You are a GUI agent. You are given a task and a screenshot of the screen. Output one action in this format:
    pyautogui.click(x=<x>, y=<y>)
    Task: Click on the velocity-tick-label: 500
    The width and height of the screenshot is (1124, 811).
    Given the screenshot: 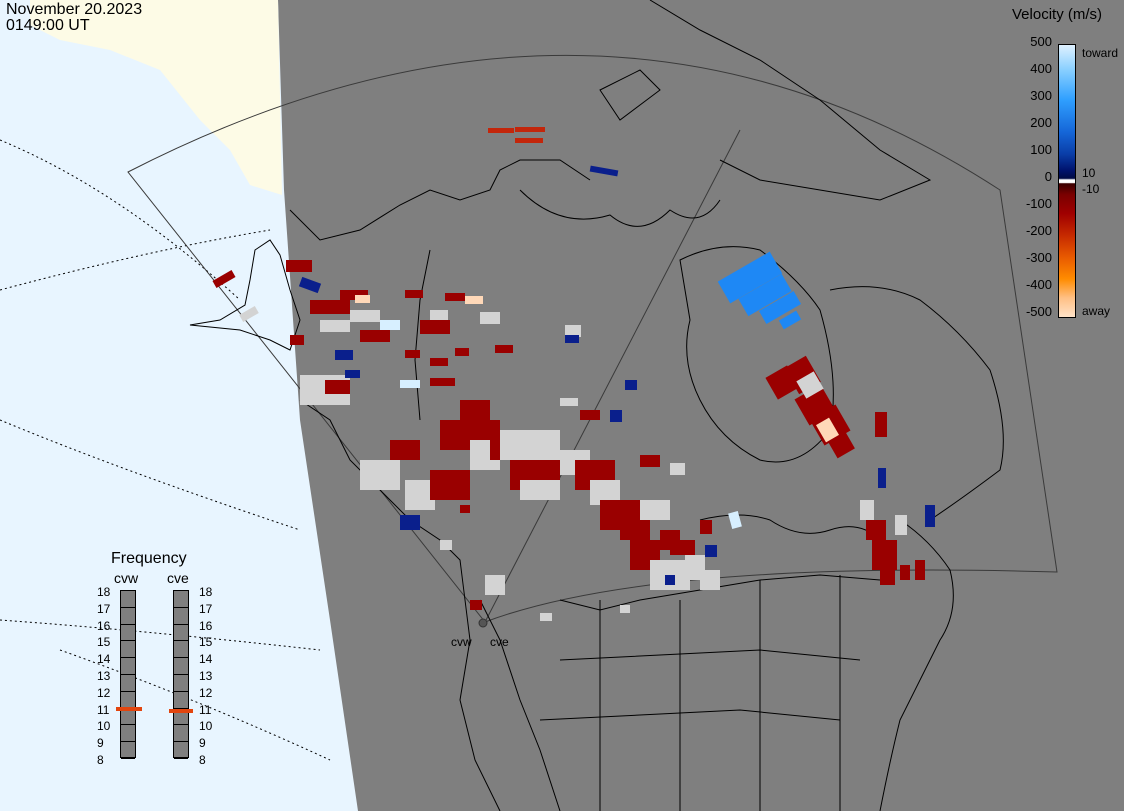 What is the action you would take?
    pyautogui.click(x=1041, y=41)
    